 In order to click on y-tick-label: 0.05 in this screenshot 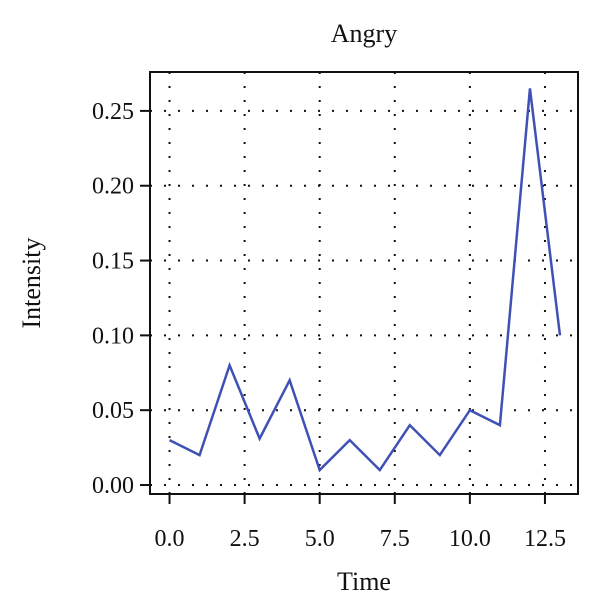, I will do `click(113, 411)`.